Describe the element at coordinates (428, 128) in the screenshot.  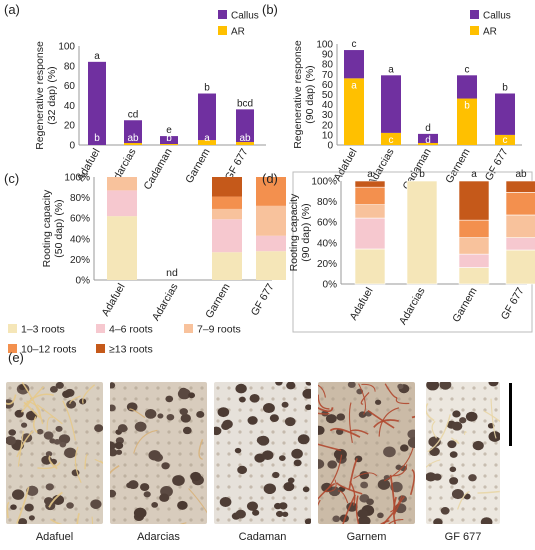
I see `b-sig-label-top: d` at that location.